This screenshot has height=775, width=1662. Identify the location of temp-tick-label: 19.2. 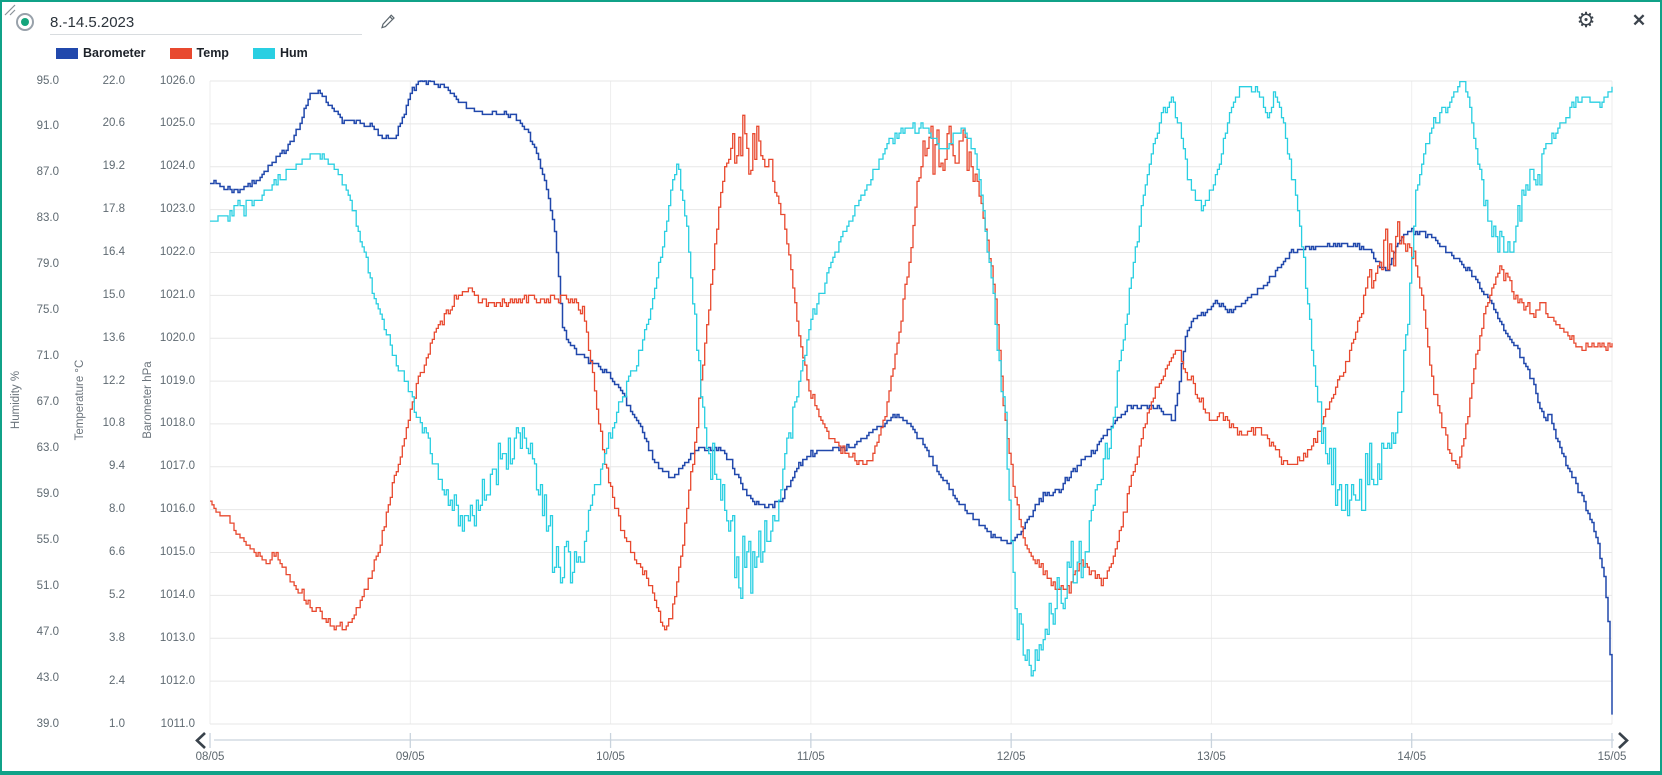
(113, 166).